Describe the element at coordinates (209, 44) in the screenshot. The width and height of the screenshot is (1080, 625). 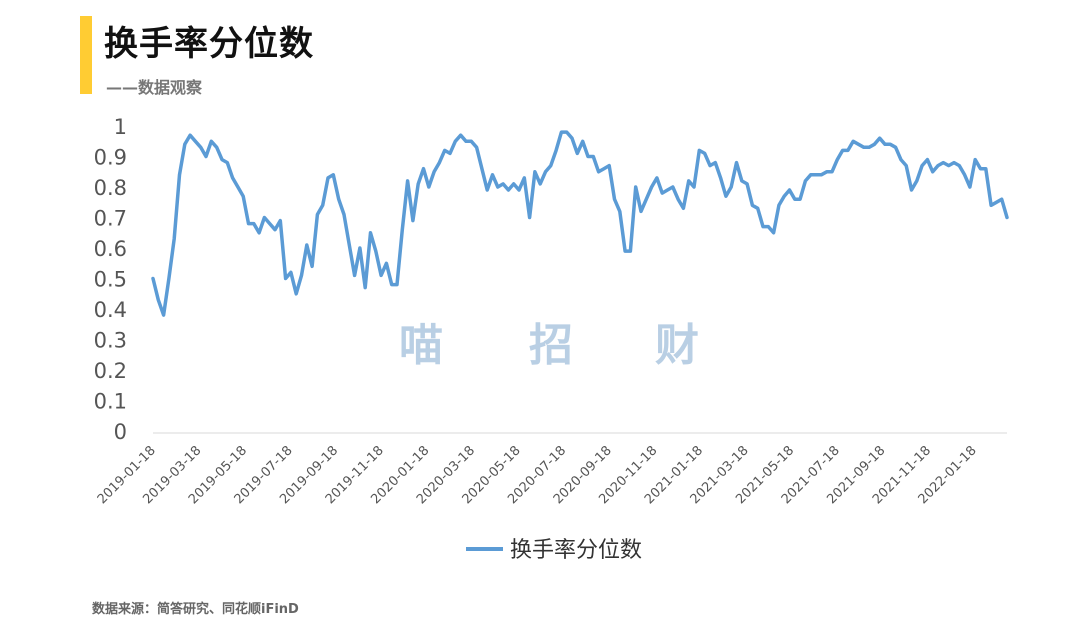
I see `page-title: 换手率分位数` at that location.